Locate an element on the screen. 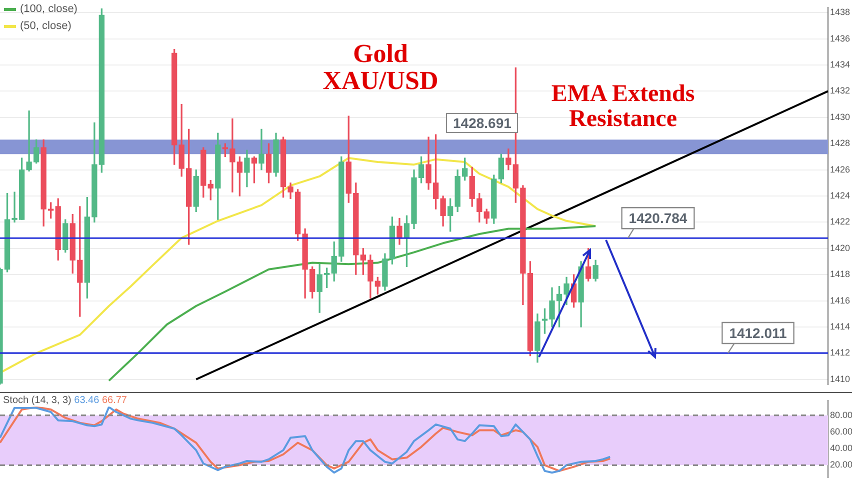 The width and height of the screenshot is (852, 485). annotation: 1428.691 is located at coordinates (482, 123).